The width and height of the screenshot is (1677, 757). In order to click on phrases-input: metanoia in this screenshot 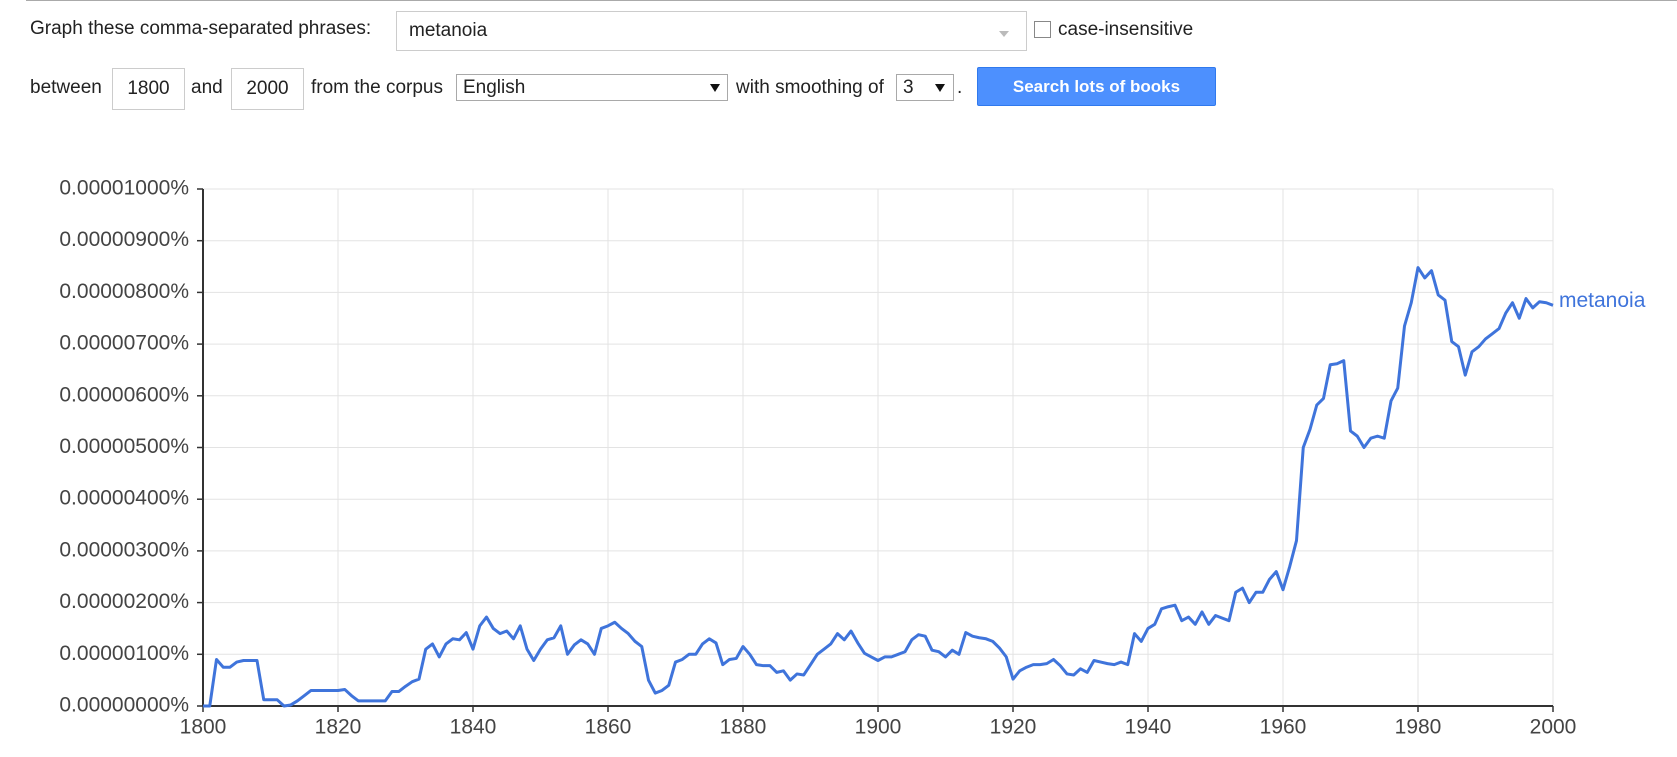, I will do `click(711, 31)`.